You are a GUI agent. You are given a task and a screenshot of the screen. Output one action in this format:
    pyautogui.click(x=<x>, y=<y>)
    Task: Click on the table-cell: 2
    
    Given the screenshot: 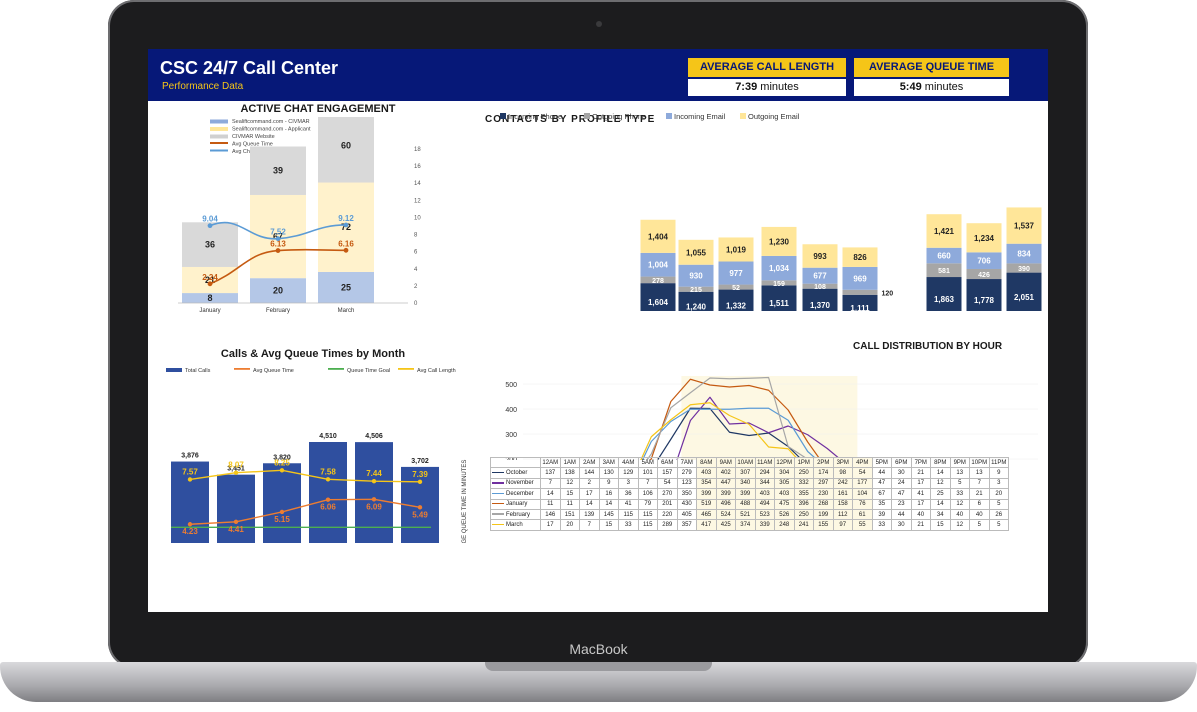 What is the action you would take?
    pyautogui.click(x=589, y=483)
    